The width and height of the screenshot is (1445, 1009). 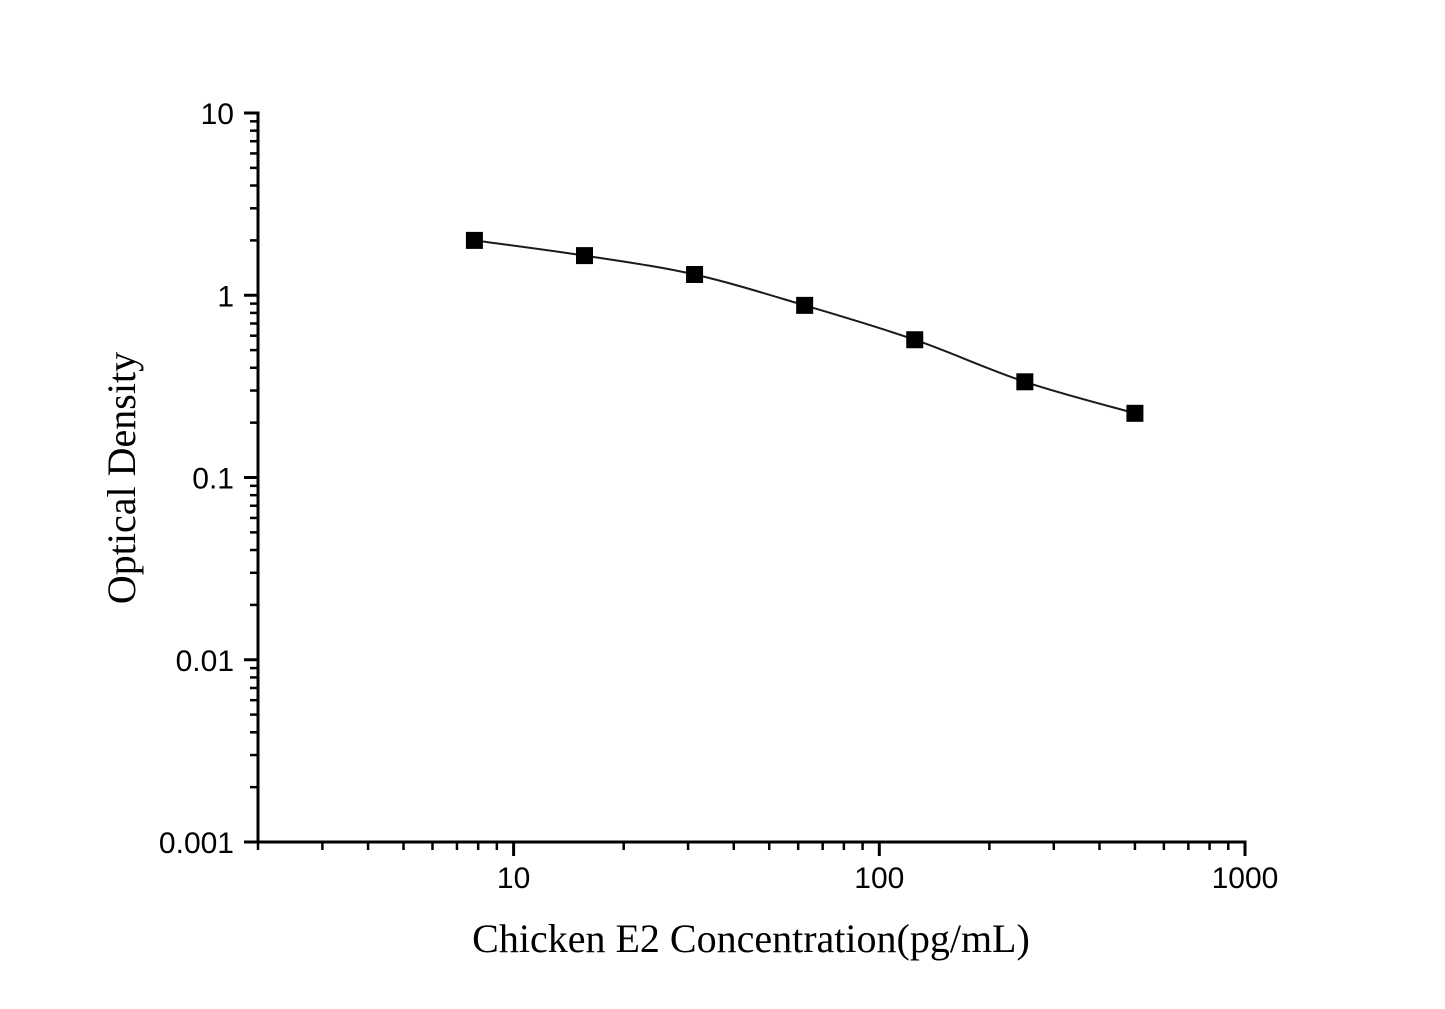 I want to click on series-line, so click(x=805, y=327).